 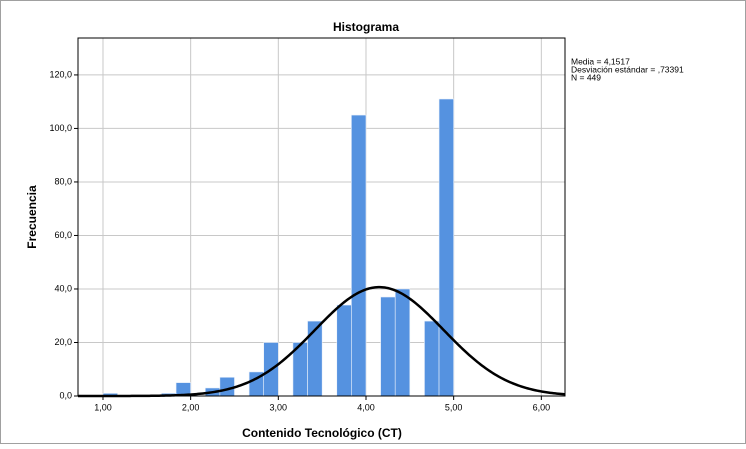 What do you see at coordinates (60, 74) in the screenshot?
I see `y-tick-label: 120,0` at bounding box center [60, 74].